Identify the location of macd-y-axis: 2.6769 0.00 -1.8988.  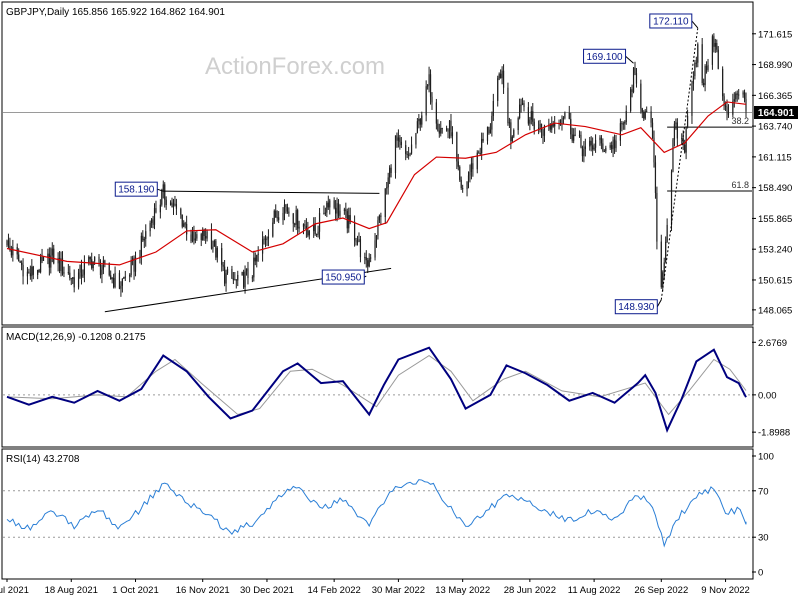
(771, 388).